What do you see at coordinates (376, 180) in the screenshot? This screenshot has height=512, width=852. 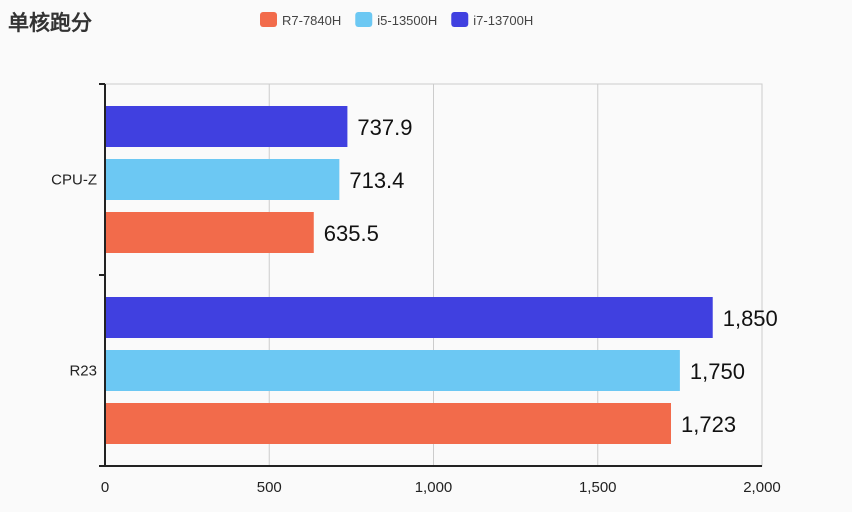 I see `data-label: 713.4` at bounding box center [376, 180].